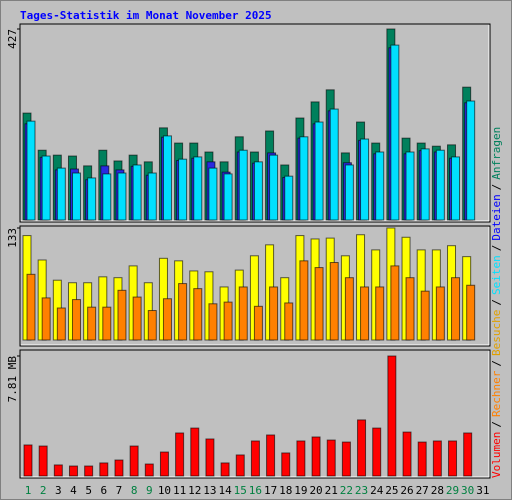  What do you see at coordinates (225, 490) in the screenshot?
I see `x-tick-label: 14` at bounding box center [225, 490].